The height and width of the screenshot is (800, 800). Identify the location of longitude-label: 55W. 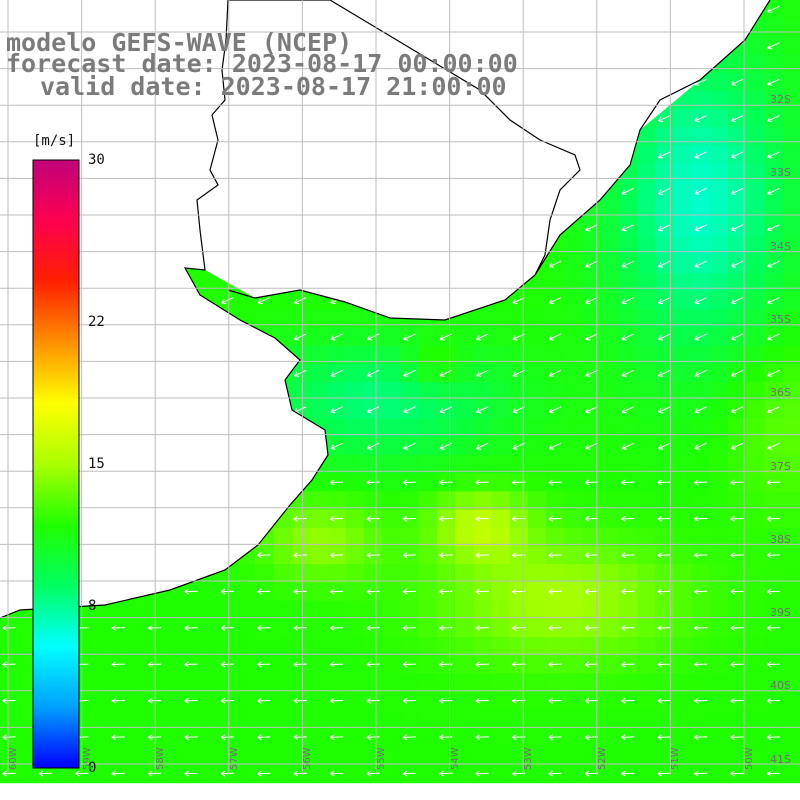
(381, 758).